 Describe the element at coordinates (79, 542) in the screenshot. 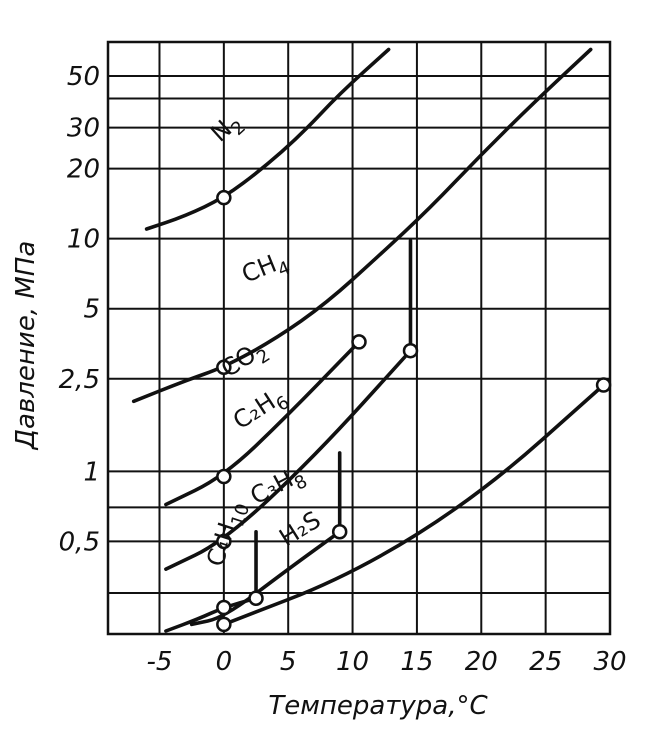

I see `y-tick-label: 0,5` at that location.